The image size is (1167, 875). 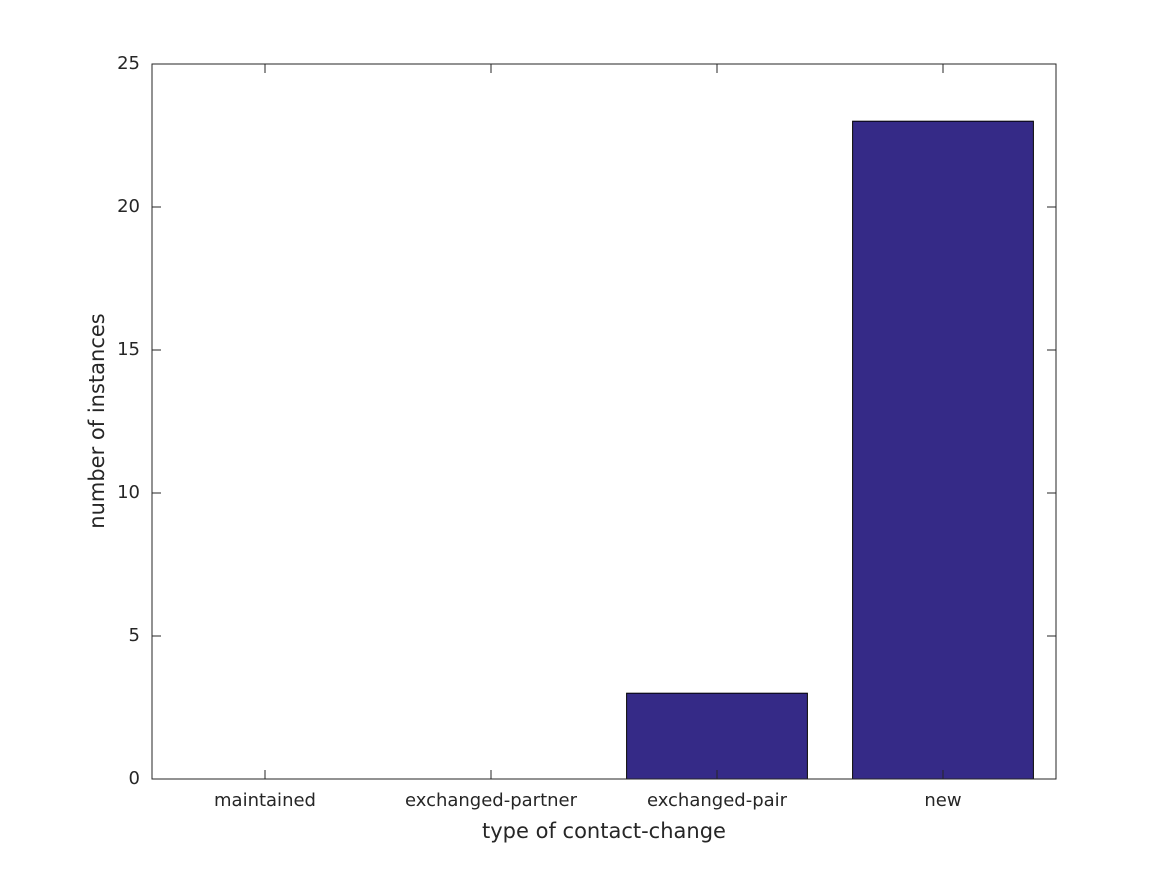 I want to click on x-tick-label: exchanged-partner, so click(x=491, y=800).